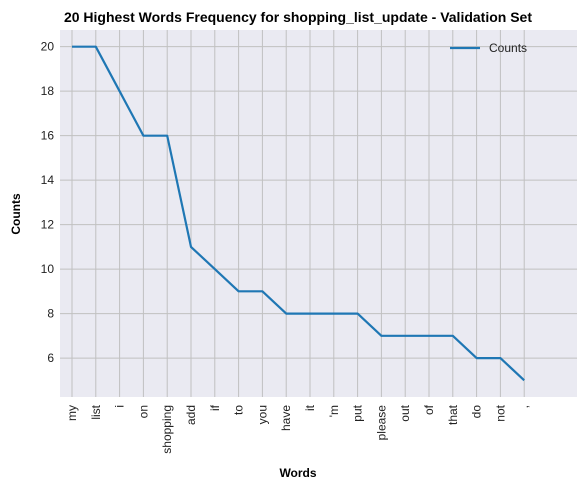 This screenshot has width=586, height=490. What do you see at coordinates (358, 412) in the screenshot?
I see `x-tick-label: put` at bounding box center [358, 412].